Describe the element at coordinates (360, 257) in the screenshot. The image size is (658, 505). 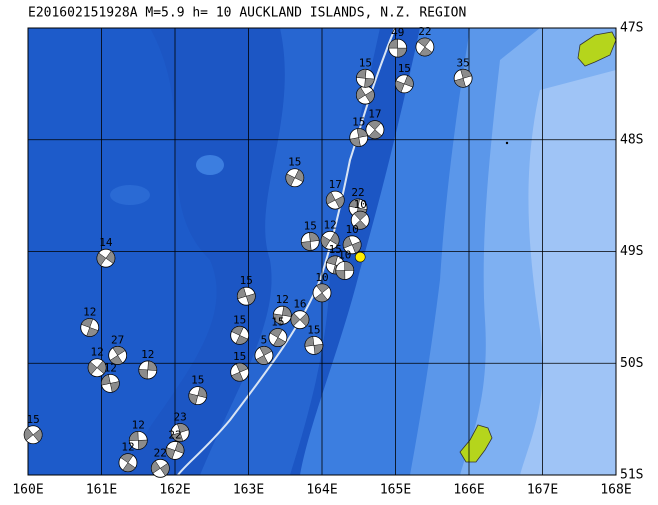
I see `target-event` at that location.